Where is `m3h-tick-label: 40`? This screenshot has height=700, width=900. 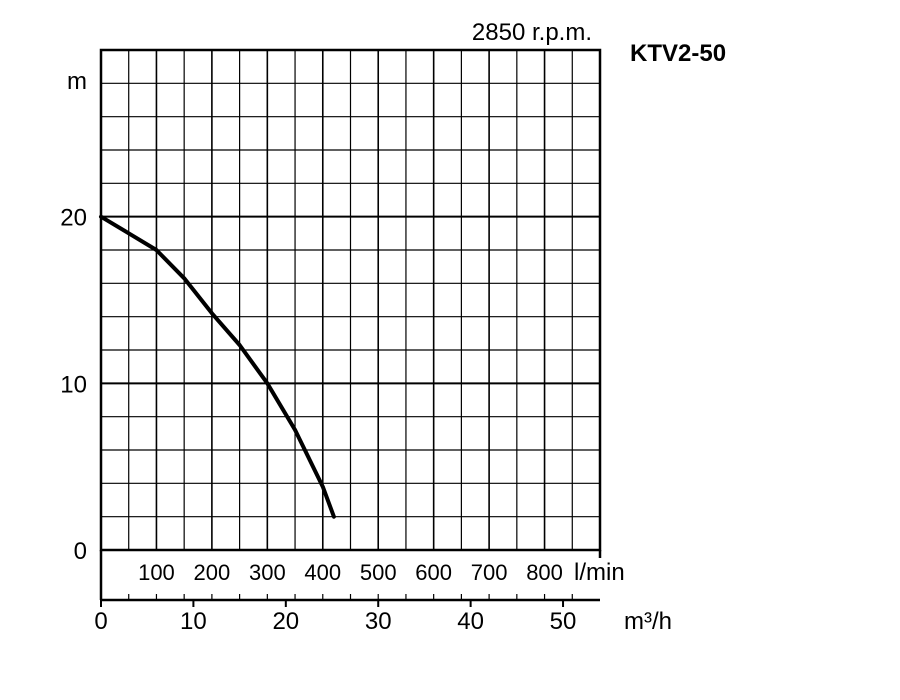
m3h-tick-label: 40 is located at coordinates (470, 621).